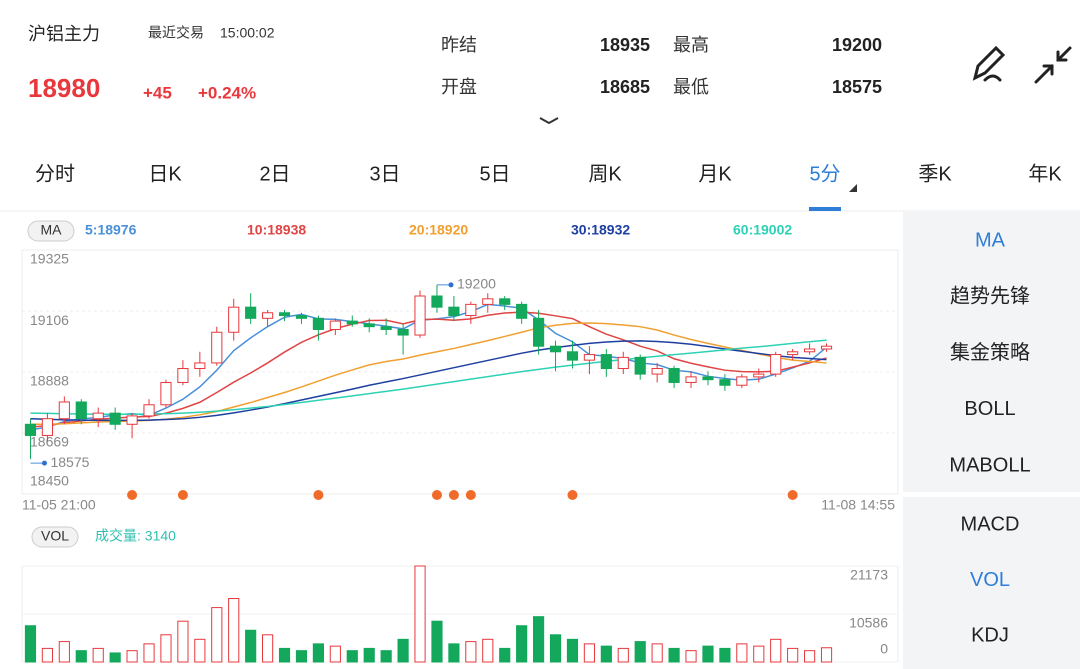  I want to click on tab: 年K, so click(1045, 173).